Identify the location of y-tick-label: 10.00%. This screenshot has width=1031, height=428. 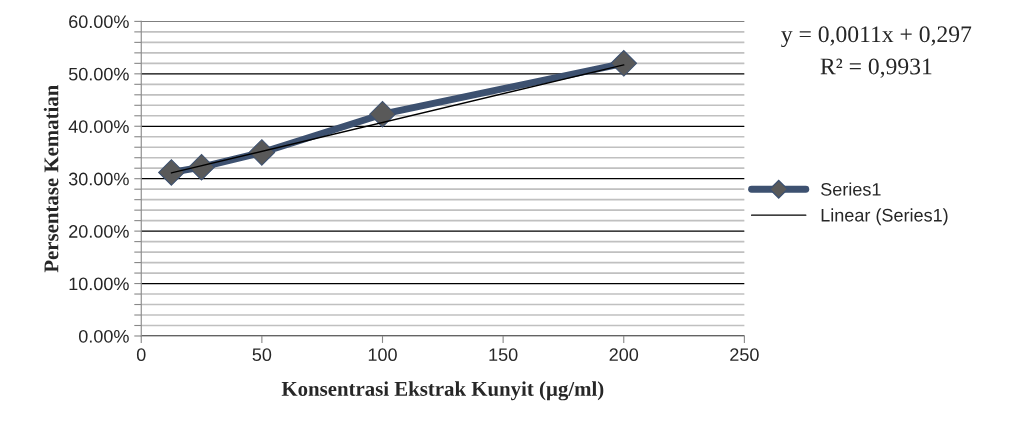
(99, 284).